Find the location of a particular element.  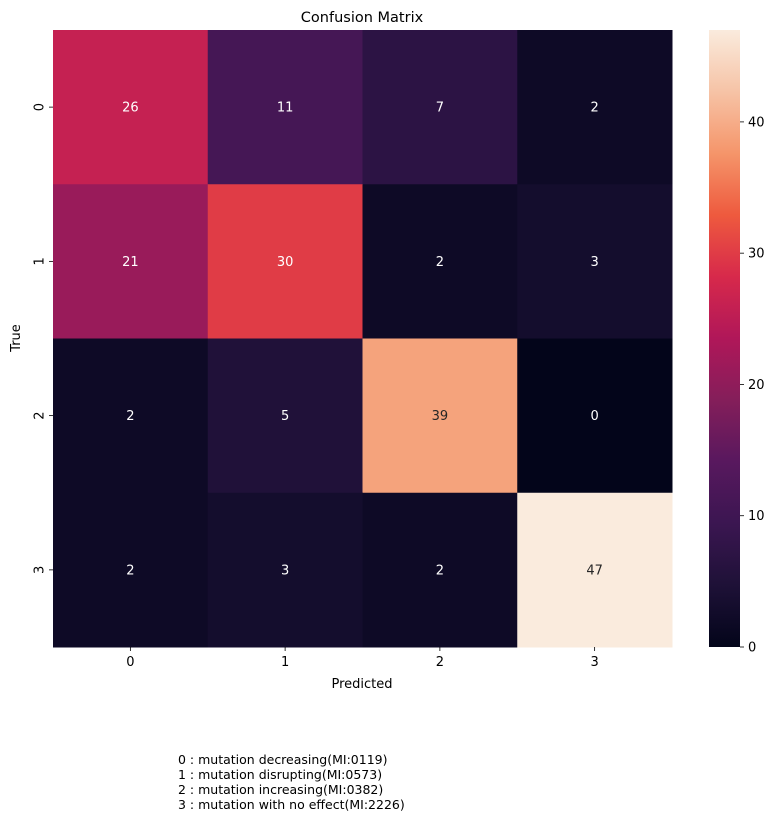

cell-value-label: 0 is located at coordinates (594, 416).